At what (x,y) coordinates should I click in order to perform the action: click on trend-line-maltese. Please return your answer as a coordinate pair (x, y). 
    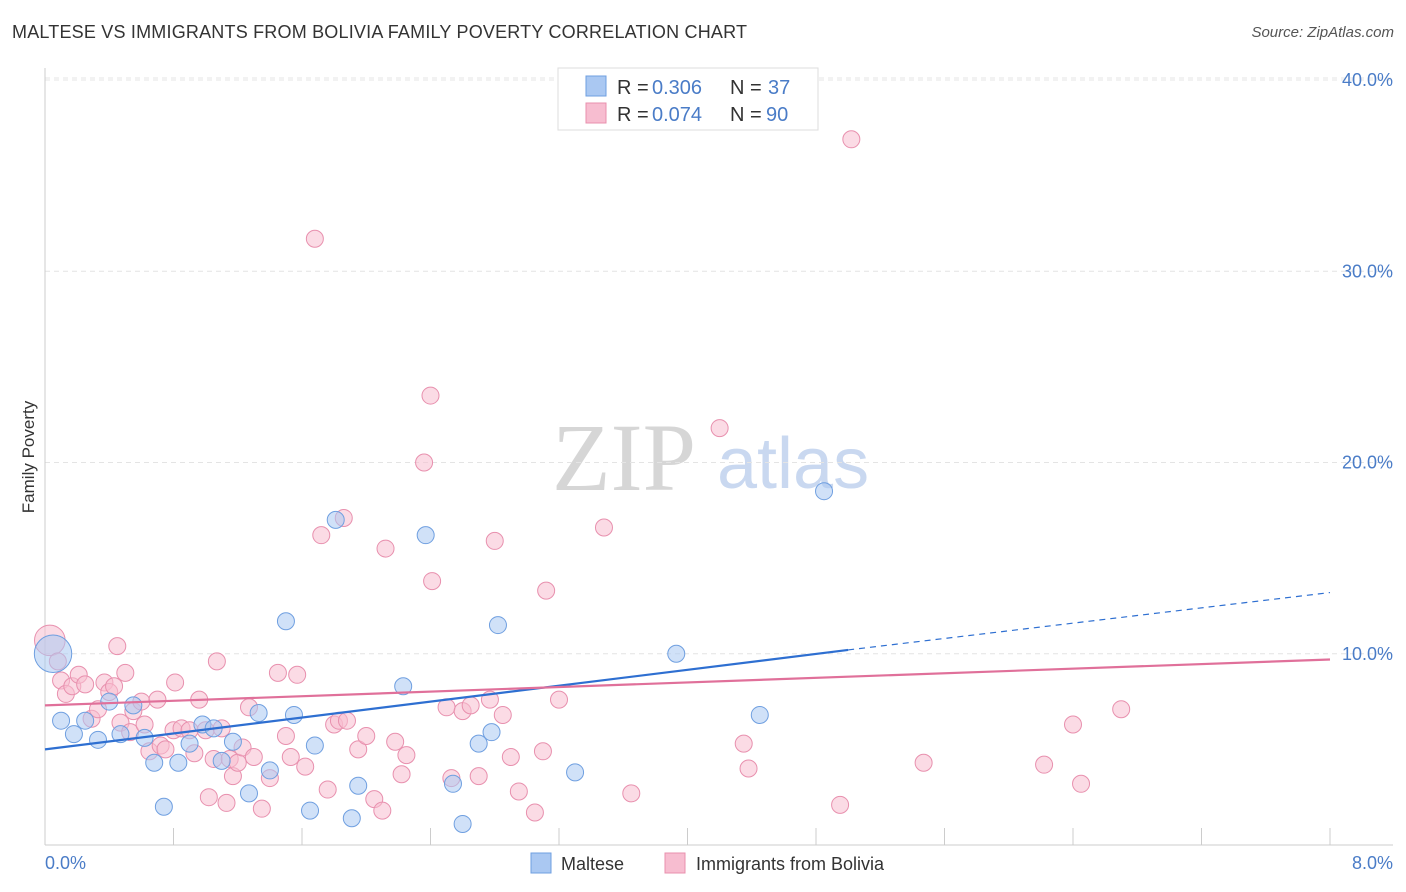
    Looking at the image, I should click on (446, 699).